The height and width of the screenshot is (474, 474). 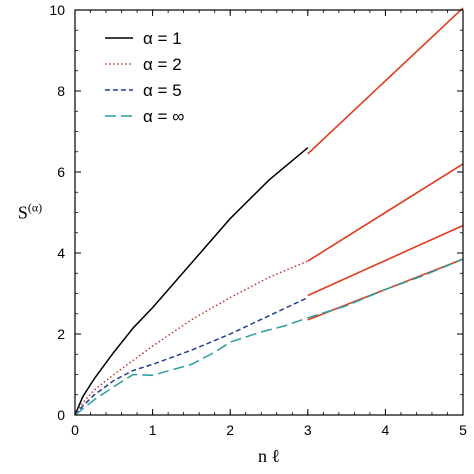 I want to click on legend-label: α = 2, so click(x=162, y=64).